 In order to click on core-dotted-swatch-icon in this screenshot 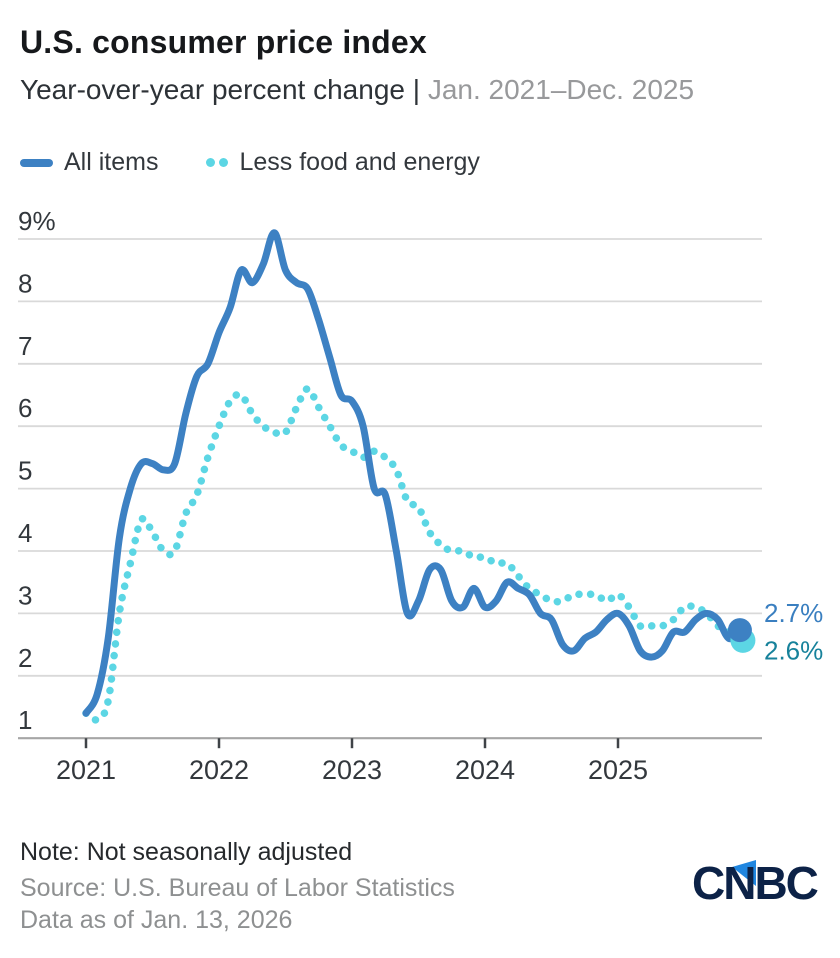, I will do `click(217, 162)`.